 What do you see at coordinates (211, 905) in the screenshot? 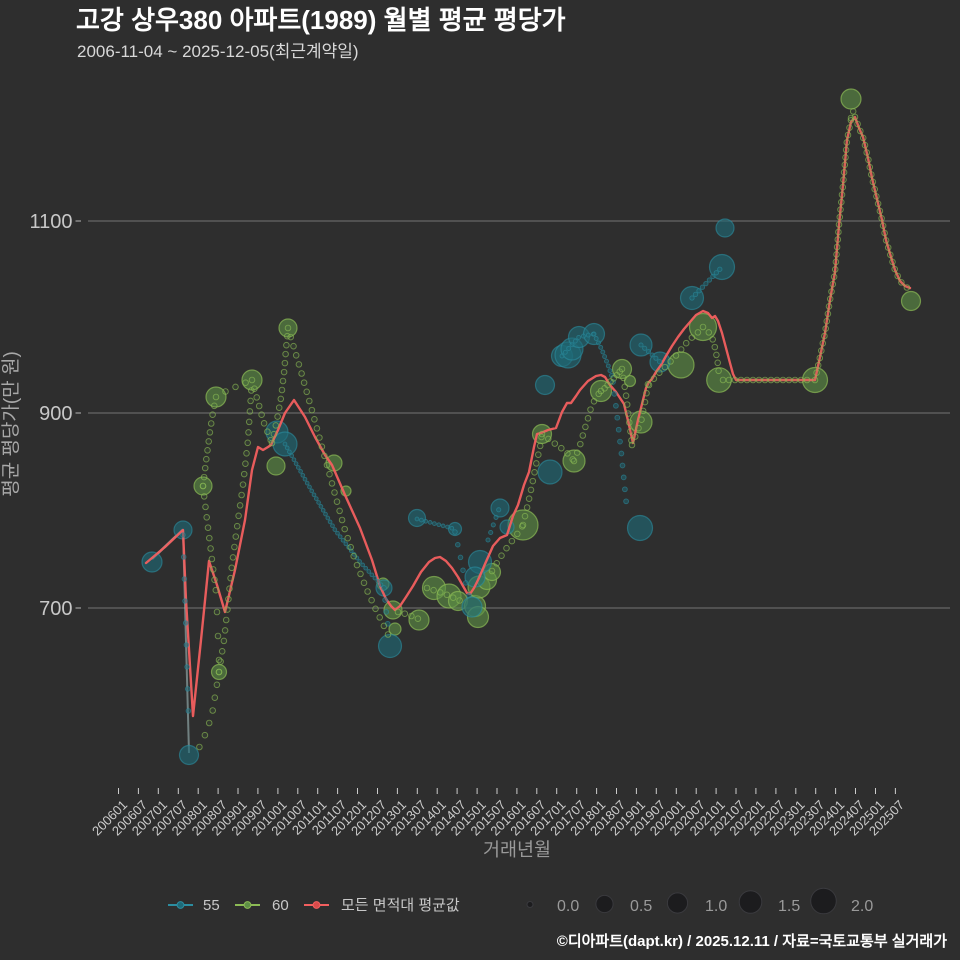
I see `svg-text: 55` at bounding box center [211, 905].